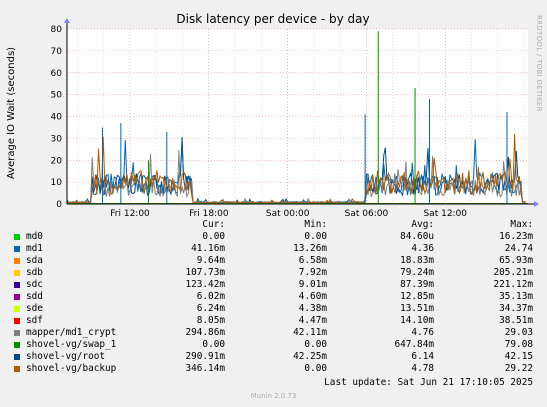  I want to click on legend-cur: 41.16m, so click(208, 248).